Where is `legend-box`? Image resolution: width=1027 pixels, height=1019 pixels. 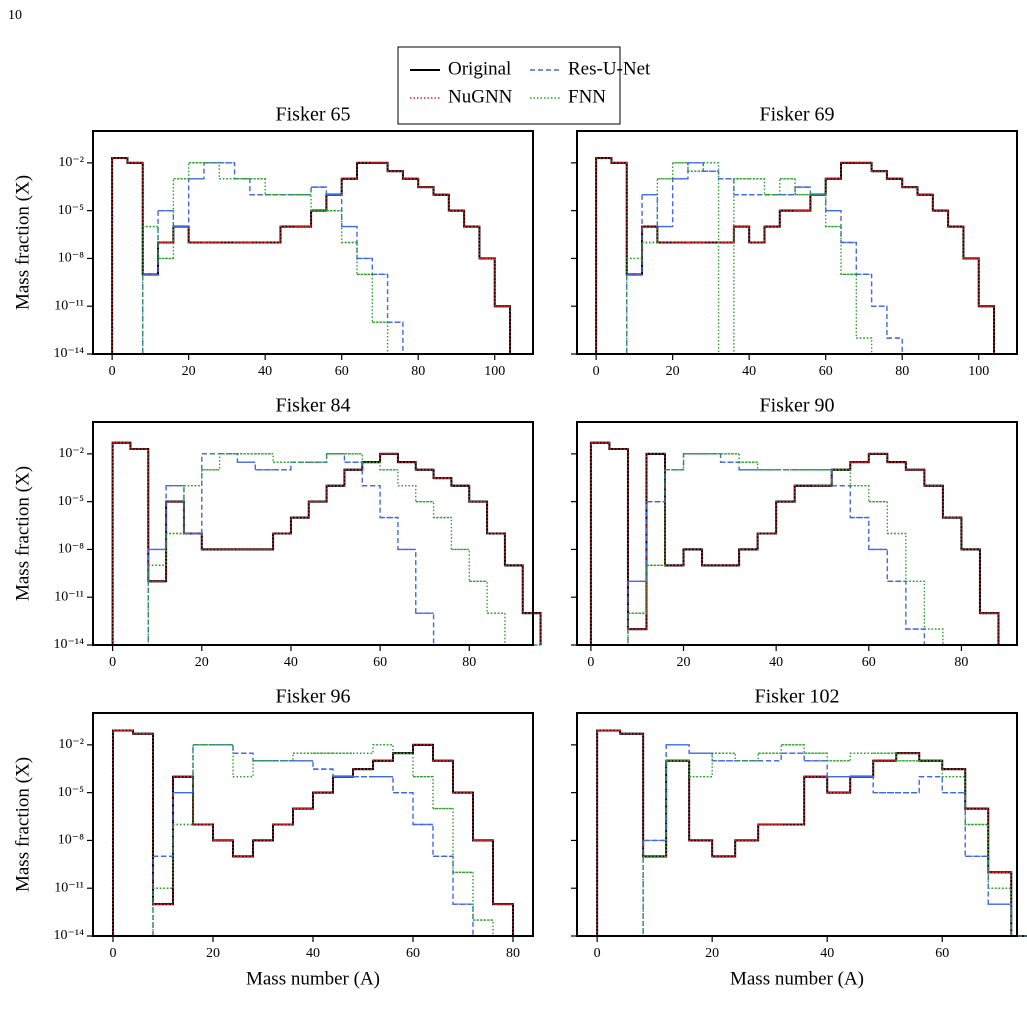 legend-box is located at coordinates (509, 85).